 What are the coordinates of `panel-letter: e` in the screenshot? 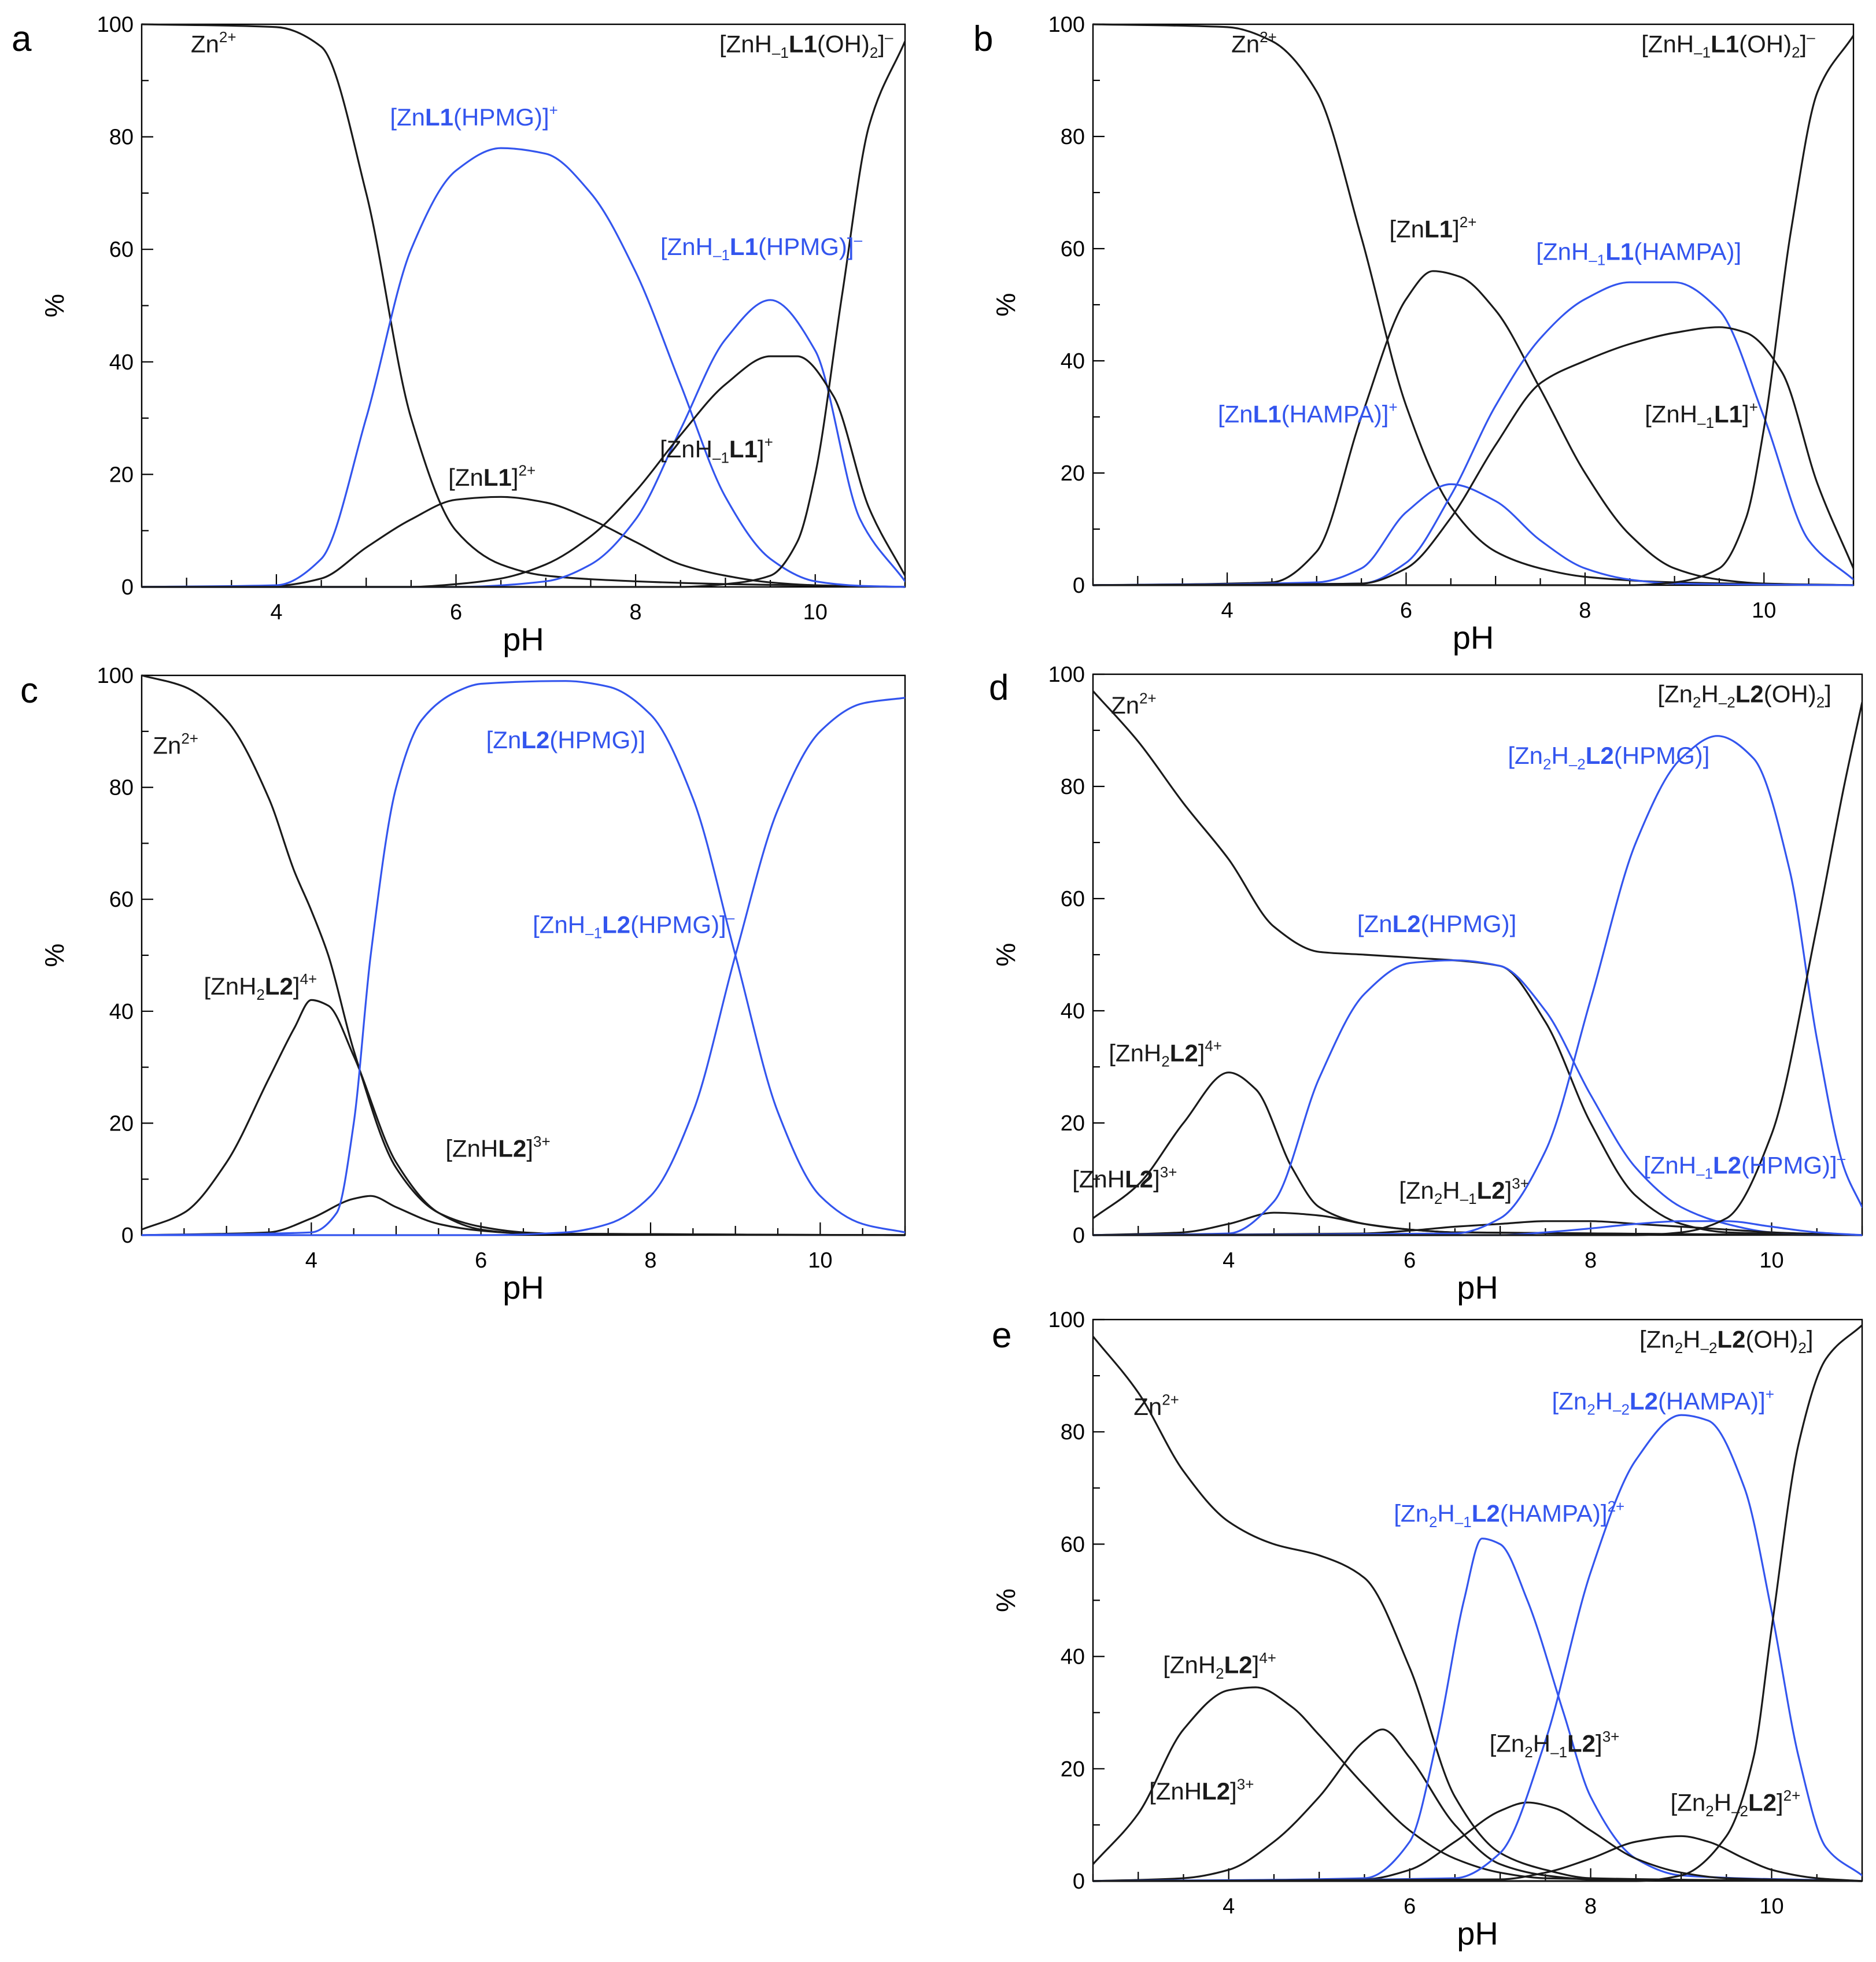 It's located at (1001, 1335).